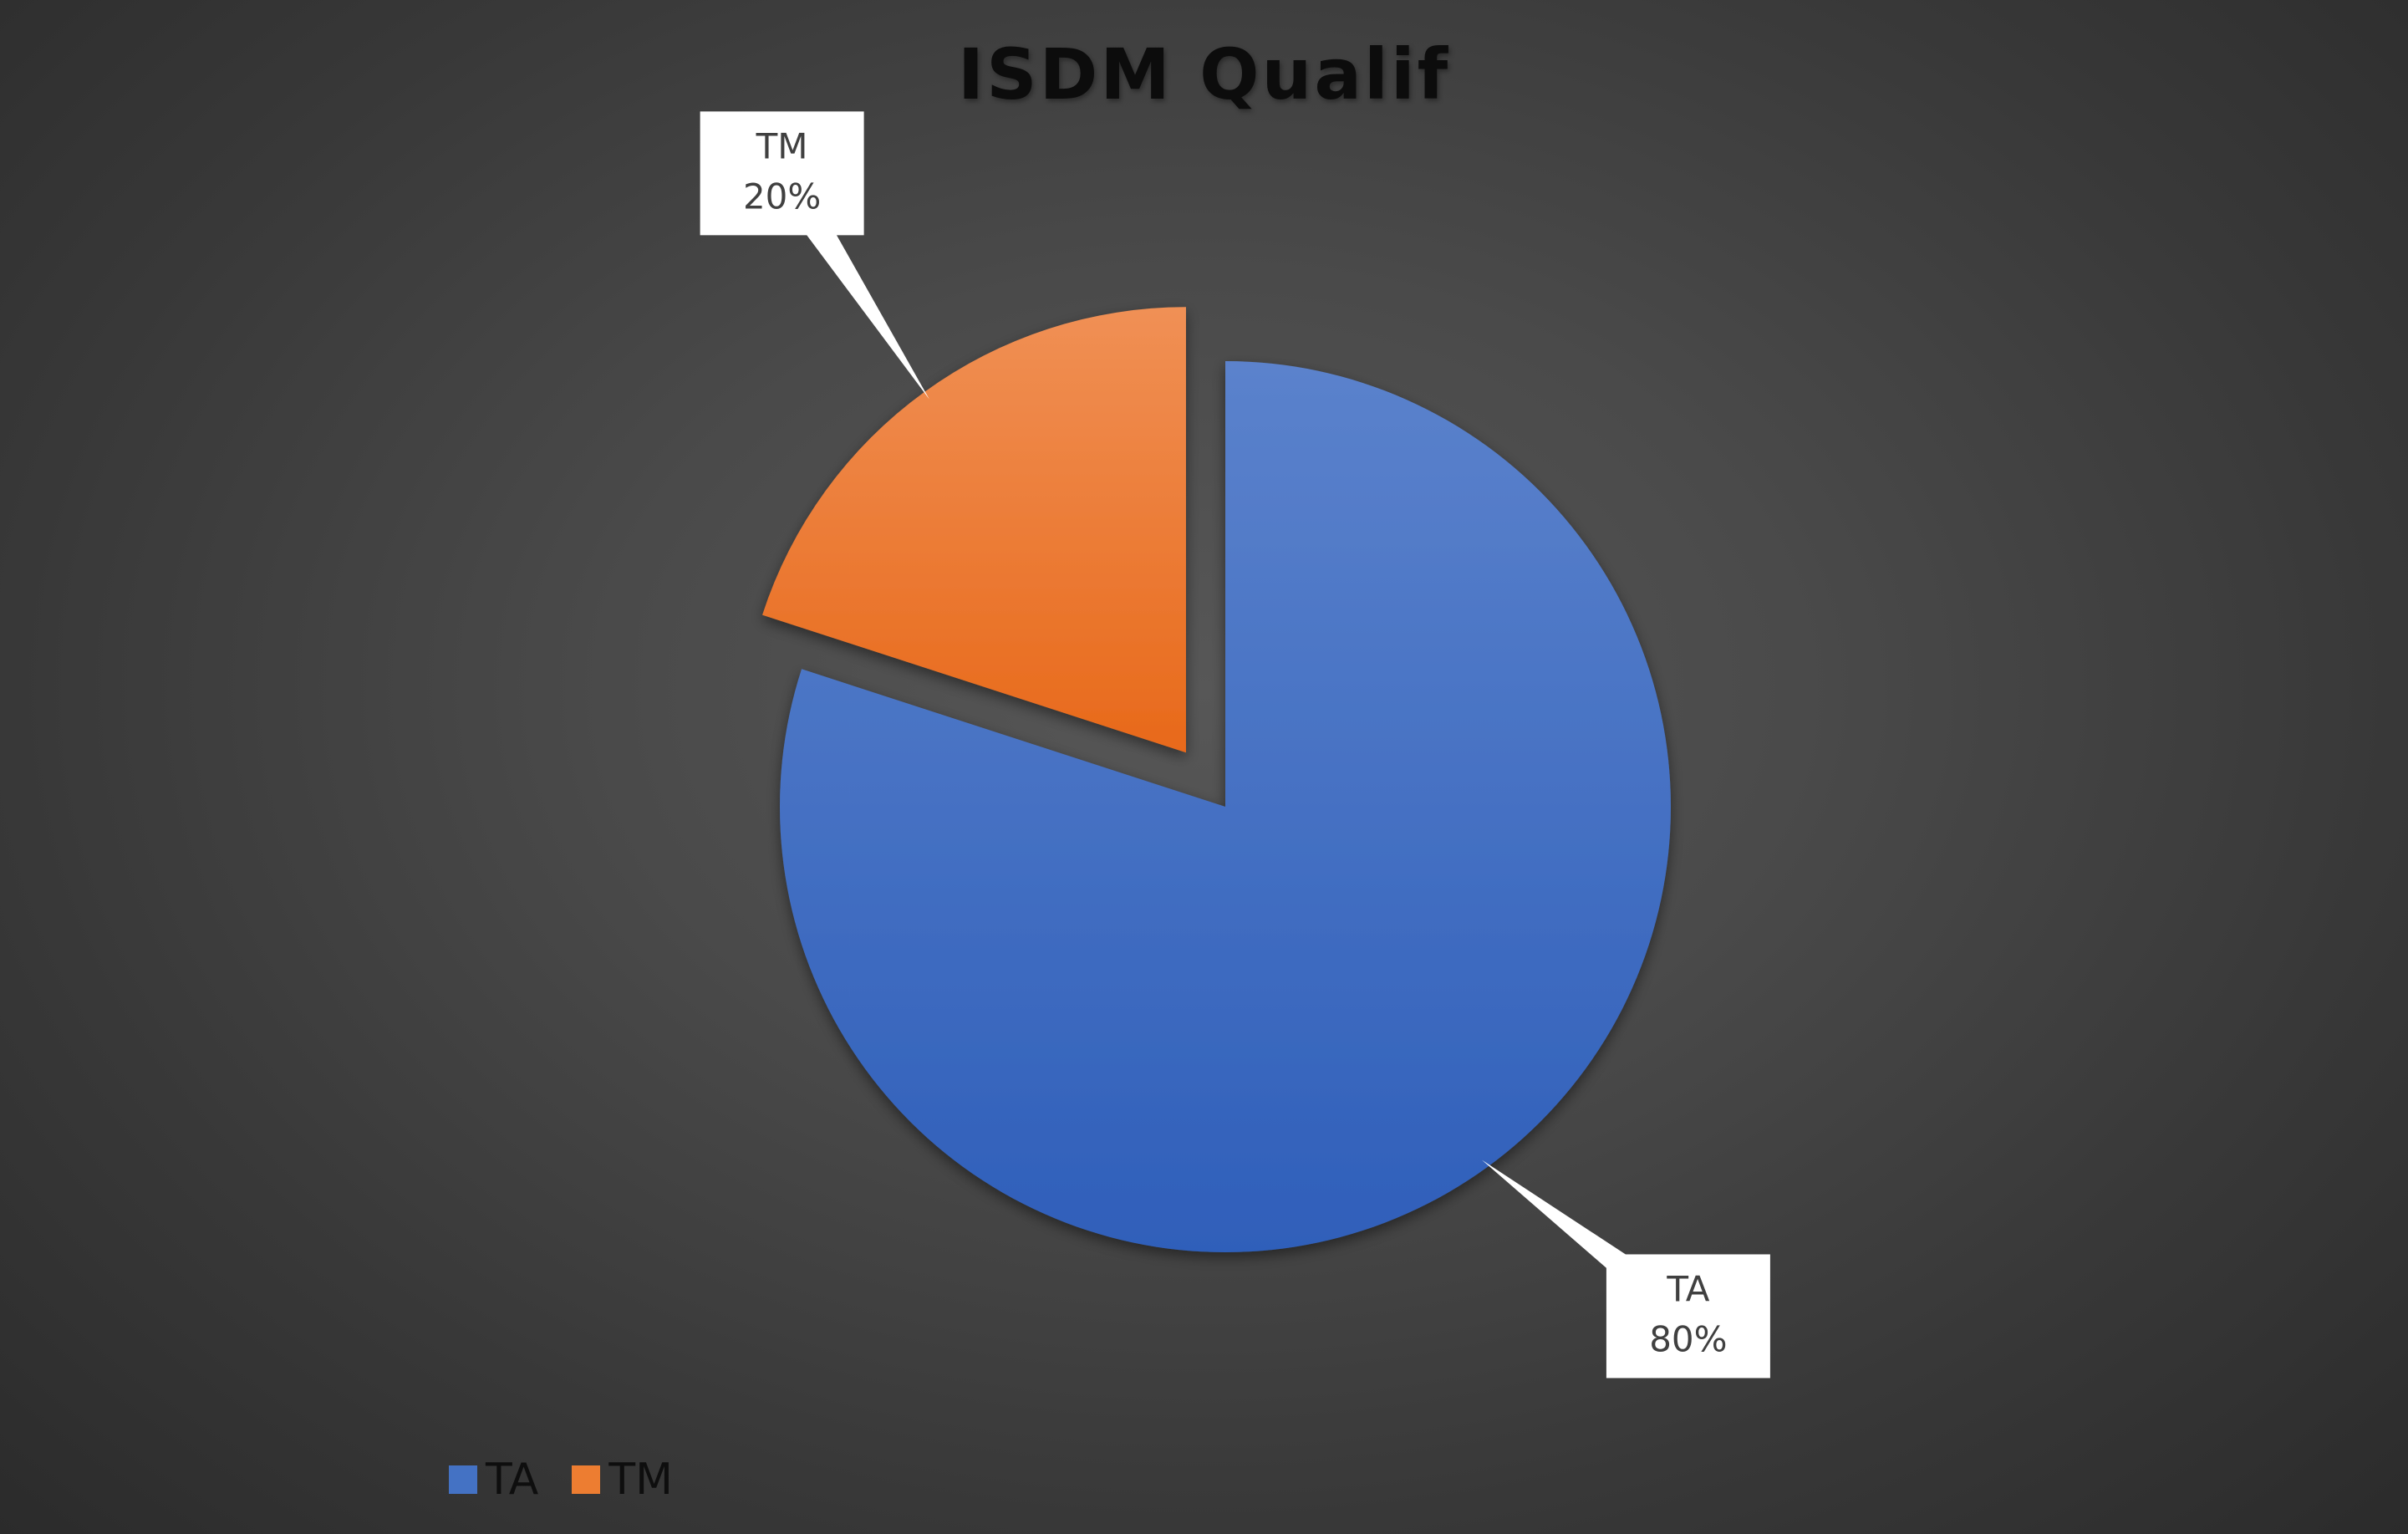  I want to click on pie-slice-tm, so click(974, 530).